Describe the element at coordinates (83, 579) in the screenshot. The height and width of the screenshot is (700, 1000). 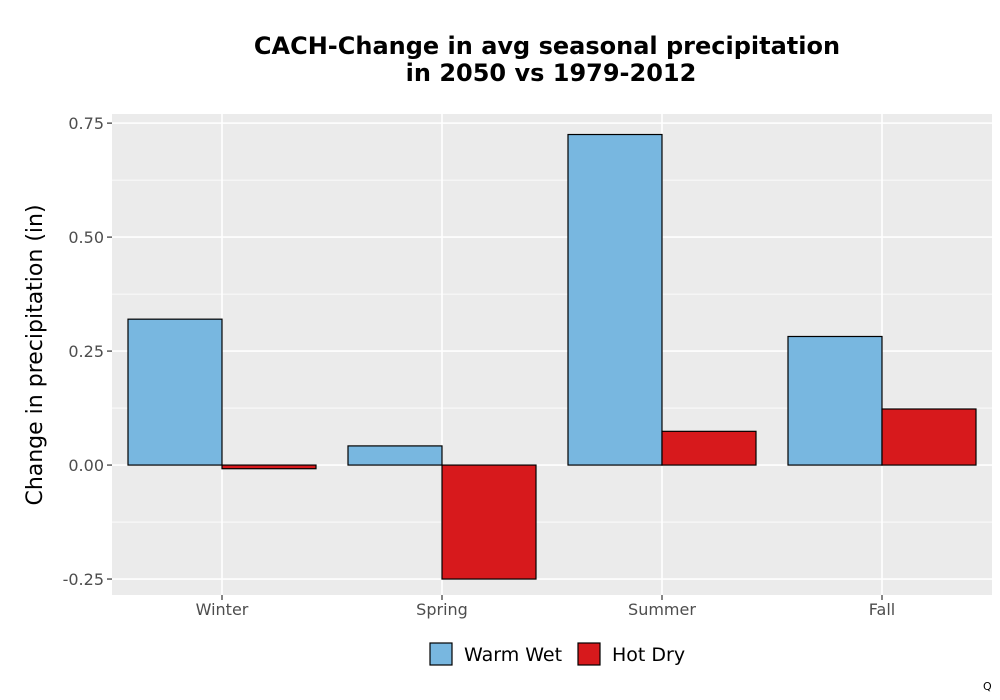
I see `y-tick-label: -0.25` at that location.